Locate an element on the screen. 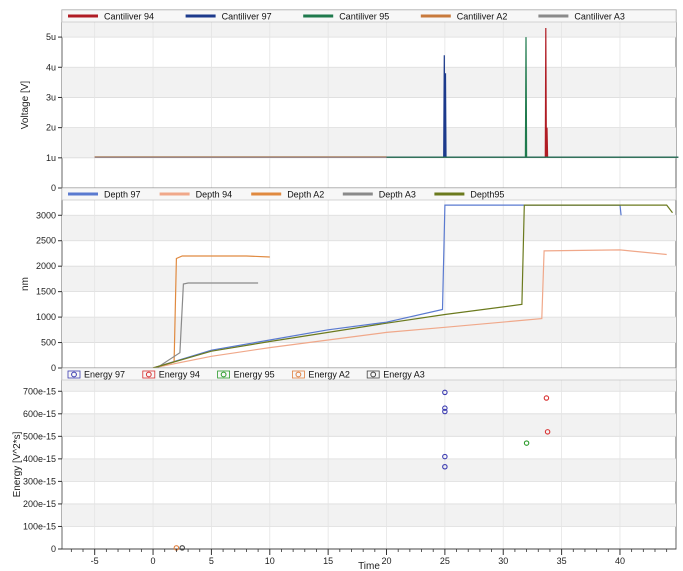  legend-label: Cantiliver 97 is located at coordinates (247, 17).